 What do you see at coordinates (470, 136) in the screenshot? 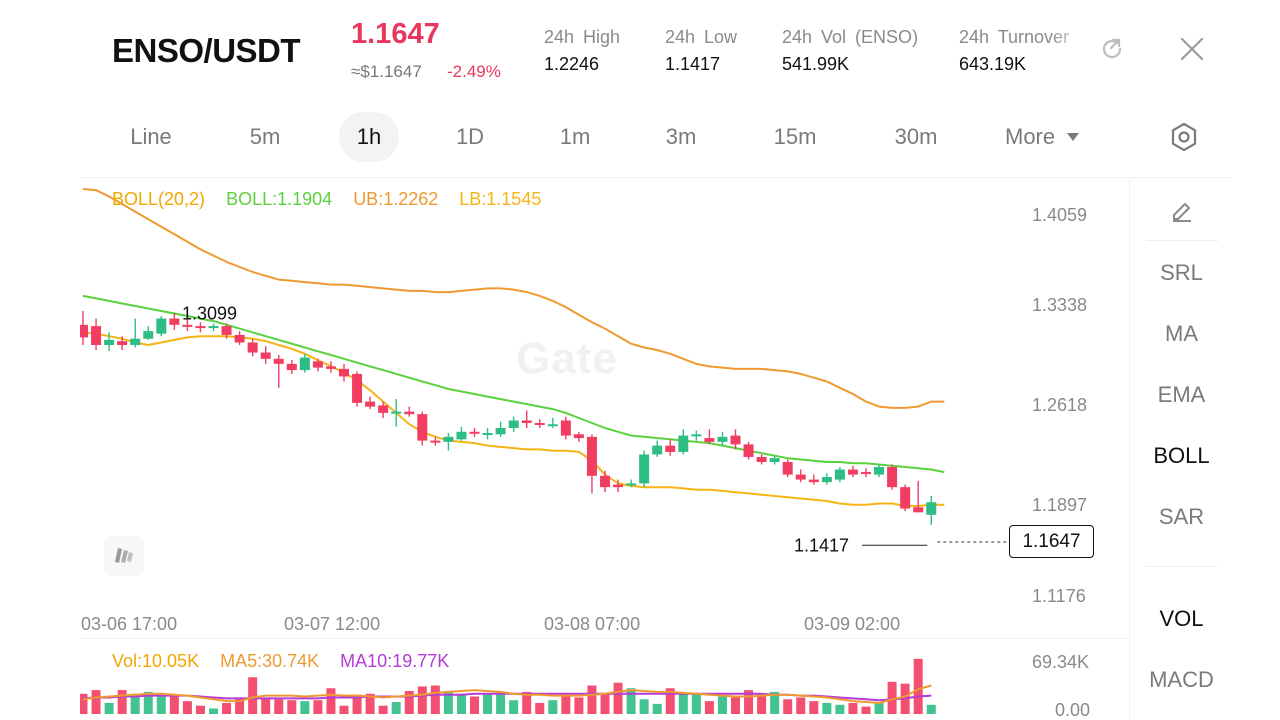
I see `tab-1d: 1D` at bounding box center [470, 136].